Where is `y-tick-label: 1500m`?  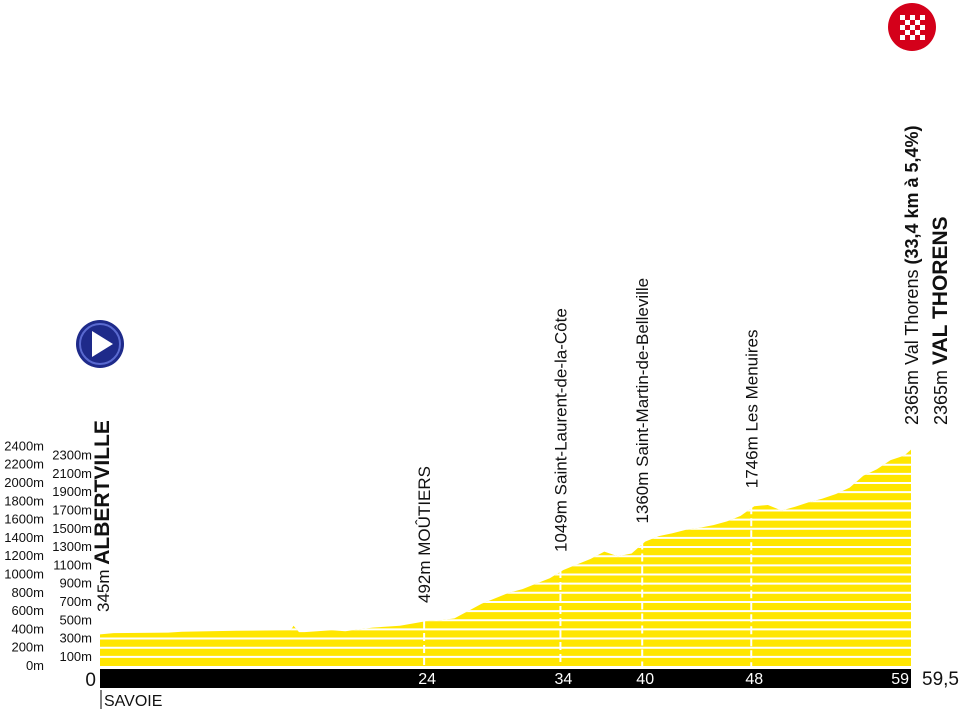
y-tick-label: 1500m is located at coordinates (72, 528).